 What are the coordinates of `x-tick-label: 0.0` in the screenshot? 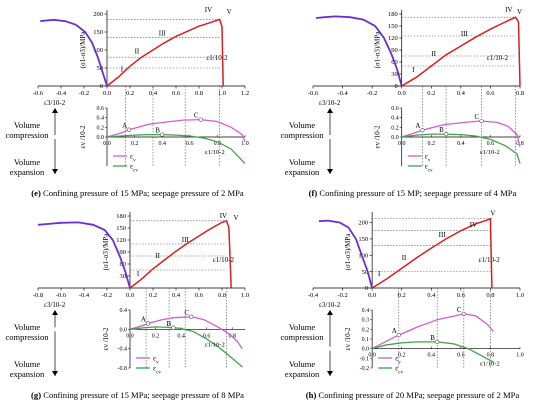 It's located at (402, 93).